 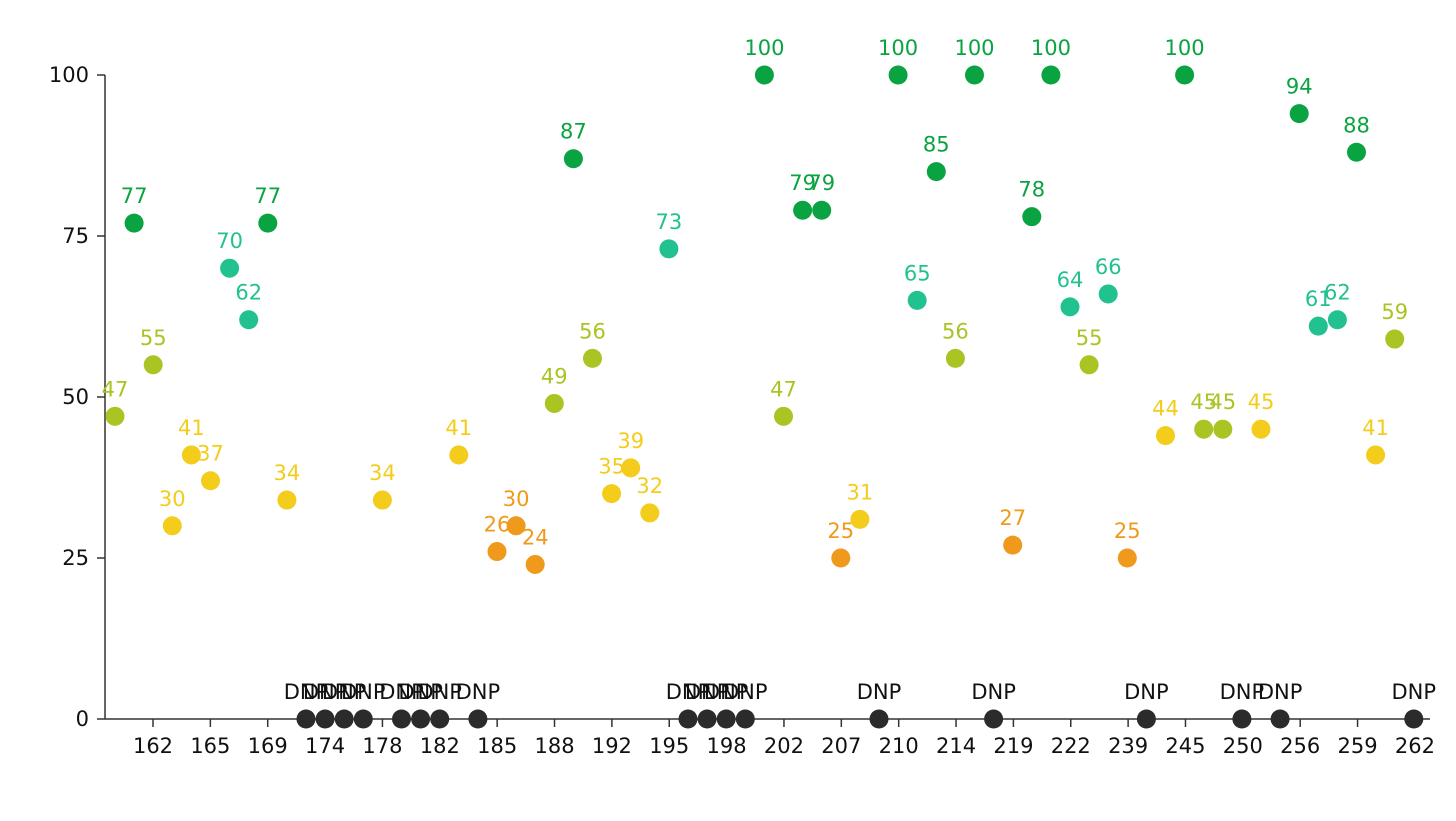 What do you see at coordinates (75, 236) in the screenshot?
I see `y-tick-label: 75` at bounding box center [75, 236].